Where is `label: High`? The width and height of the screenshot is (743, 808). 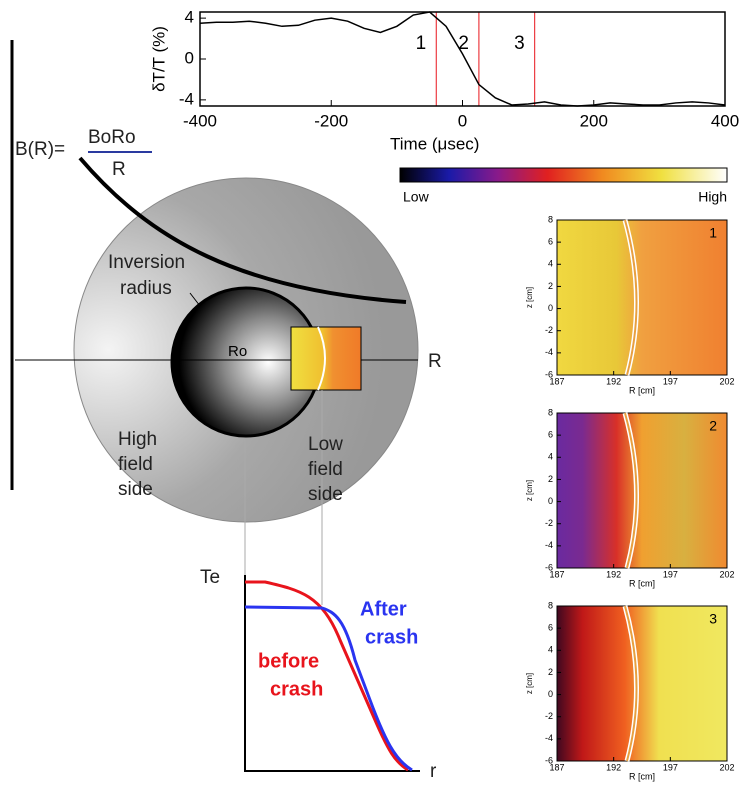
label: High is located at coordinates (137, 439).